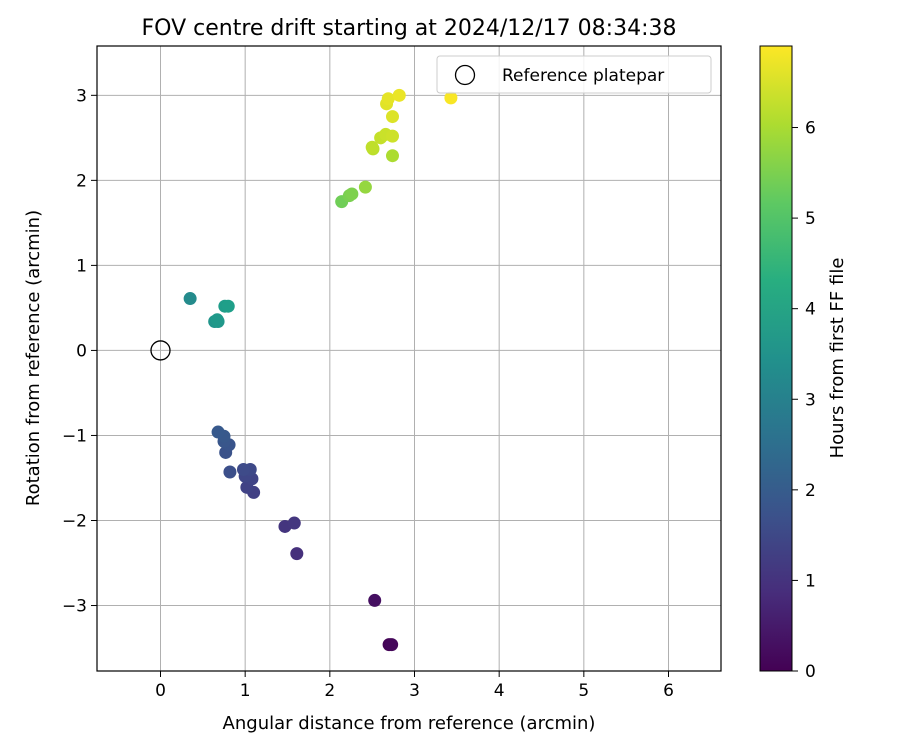 The width and height of the screenshot is (900, 750). Describe the element at coordinates (810, 672) in the screenshot. I see `colorbar-tick-label: 0` at that location.